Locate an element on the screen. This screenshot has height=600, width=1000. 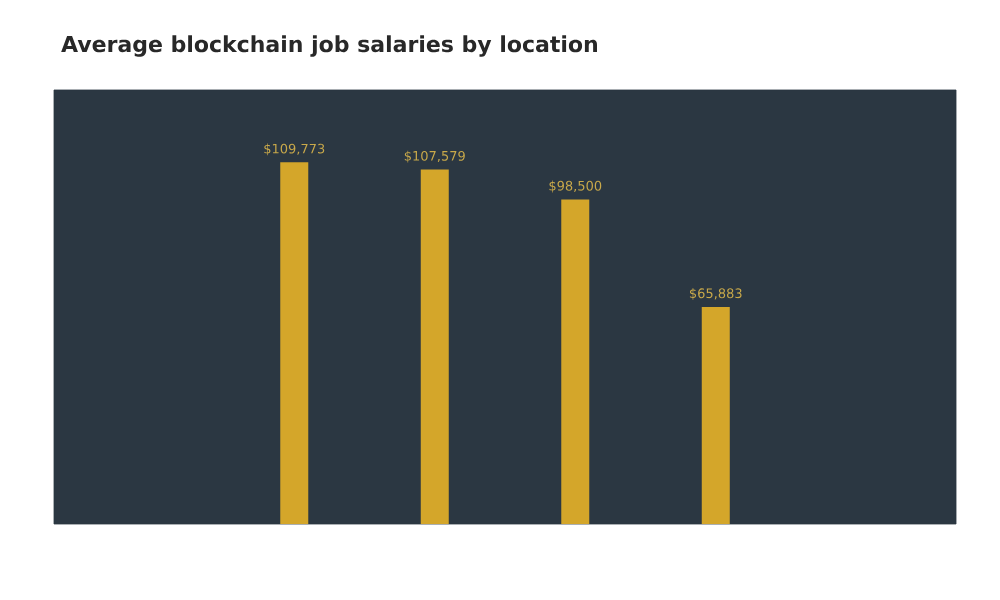
chart-title: Average blockchain job salaries by location is located at coordinates (329, 46).